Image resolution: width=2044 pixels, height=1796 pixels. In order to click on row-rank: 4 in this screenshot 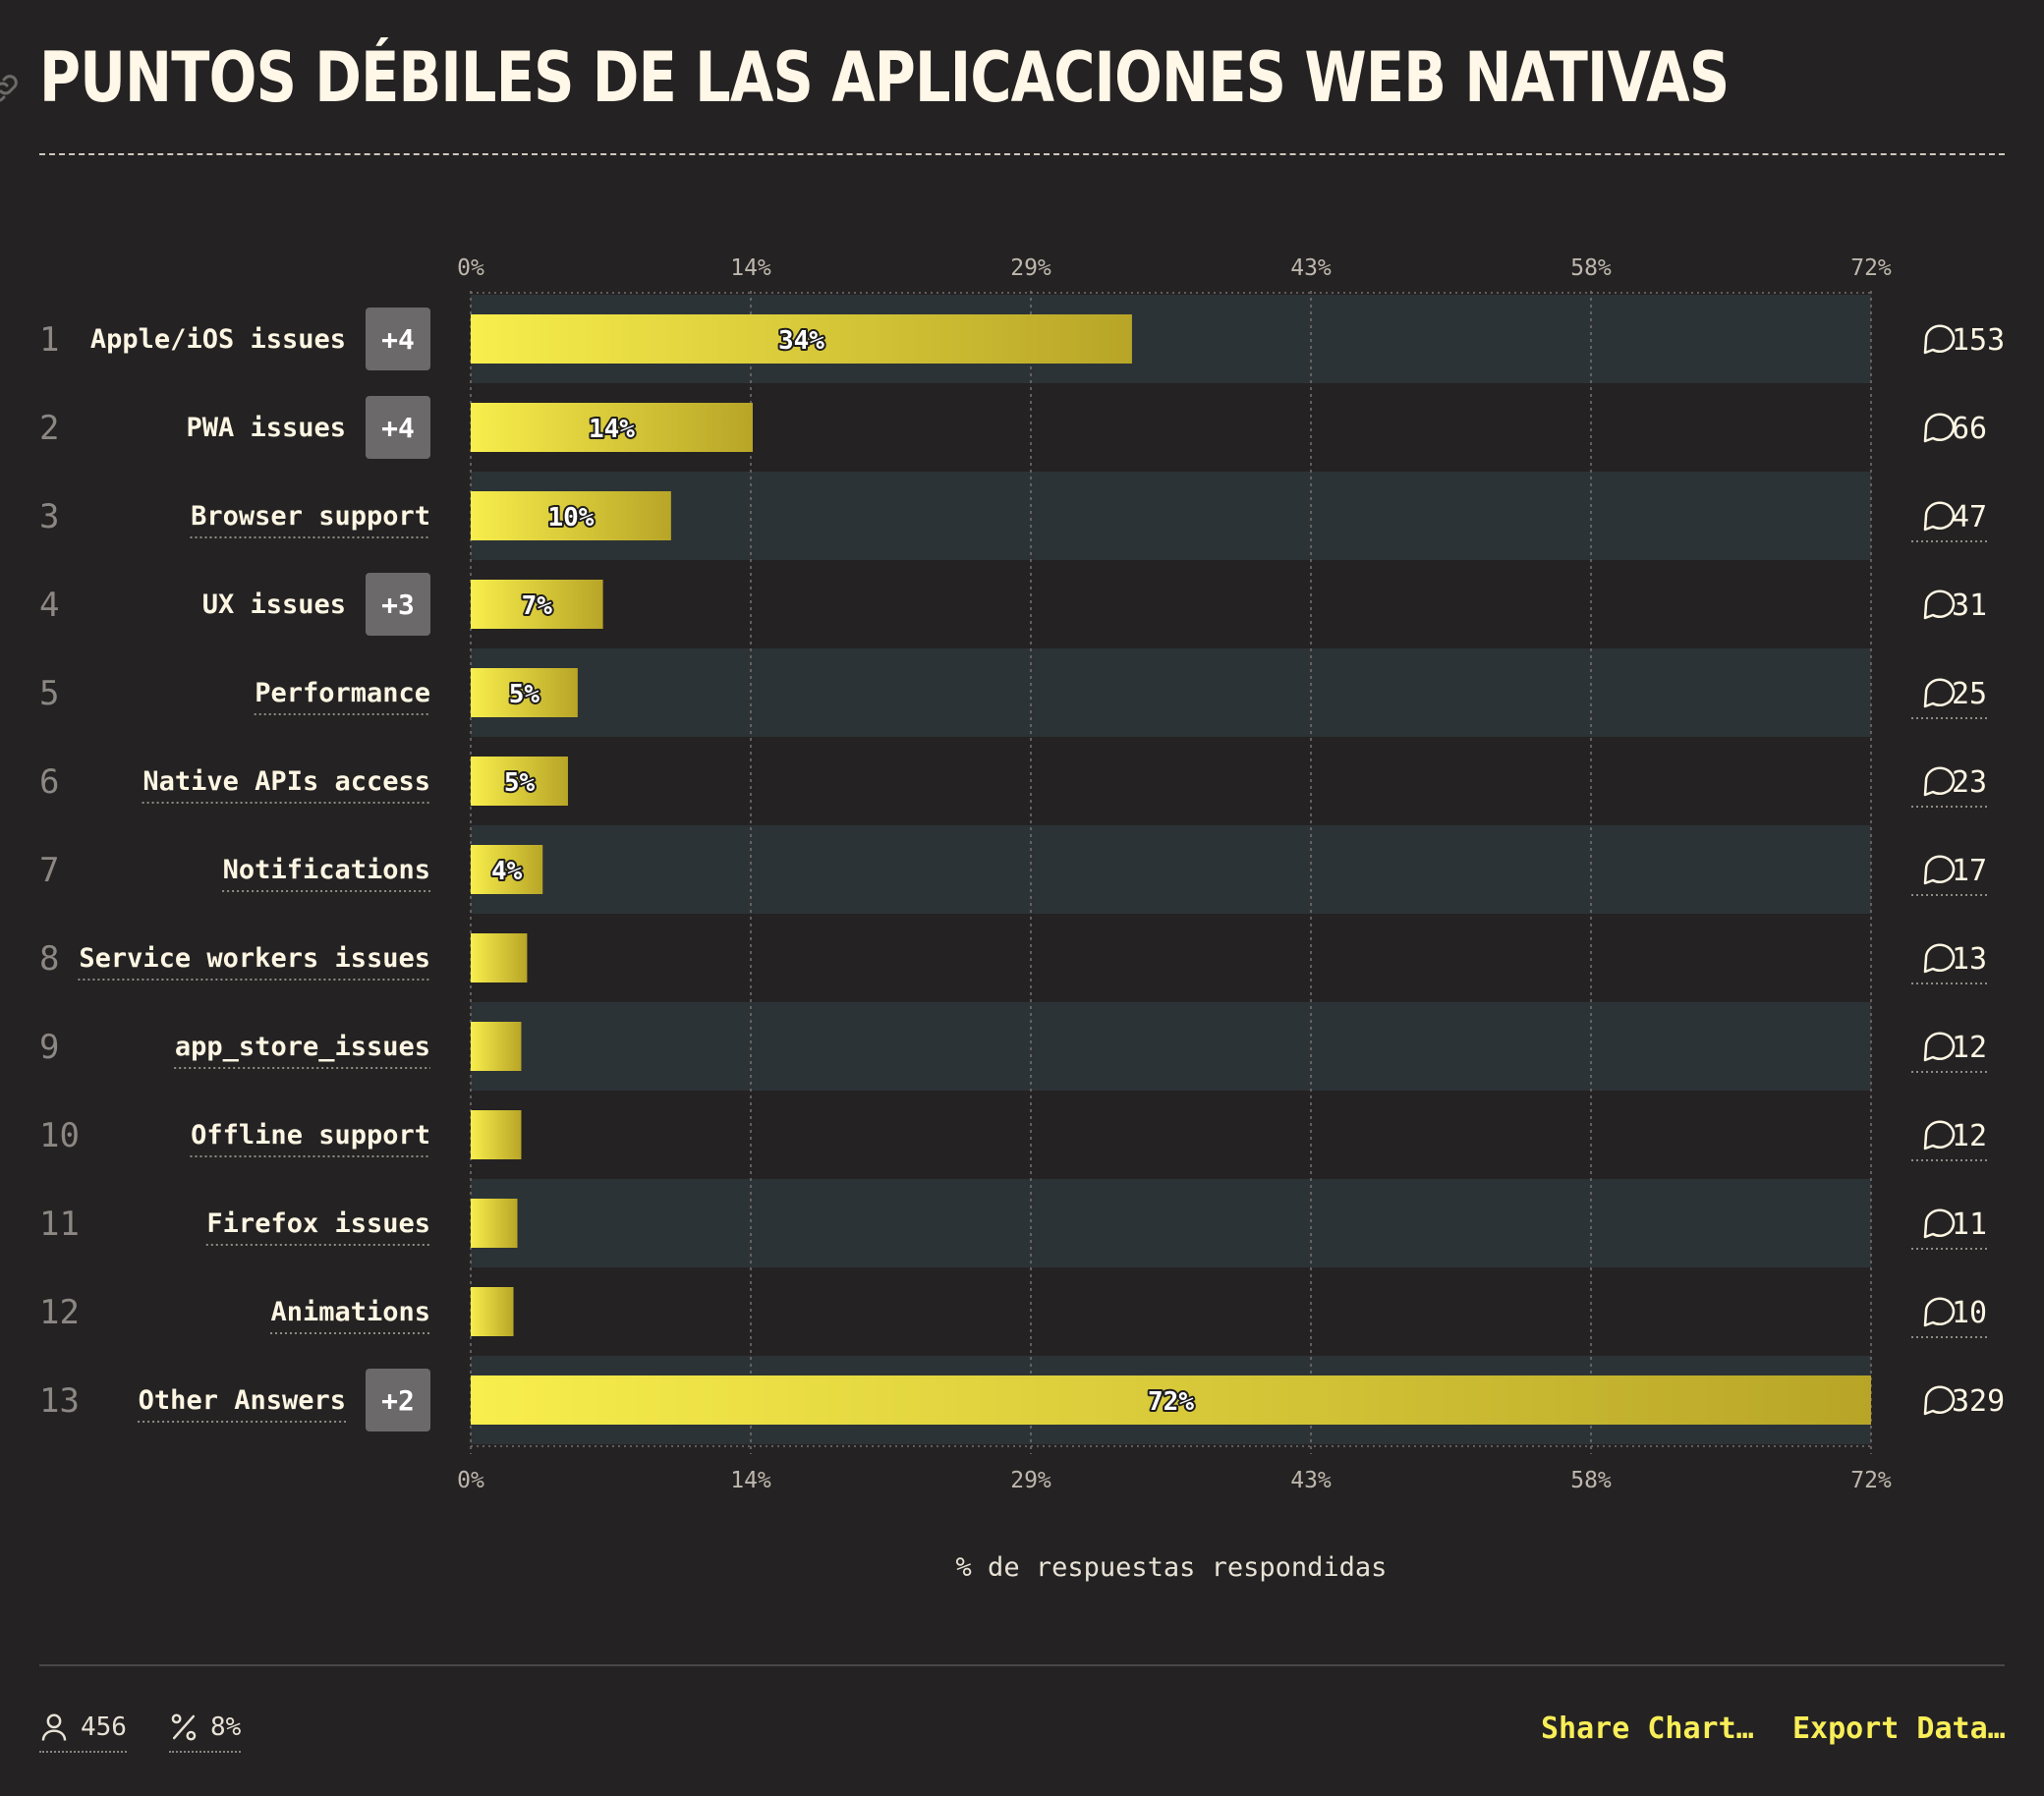, I will do `click(49, 605)`.